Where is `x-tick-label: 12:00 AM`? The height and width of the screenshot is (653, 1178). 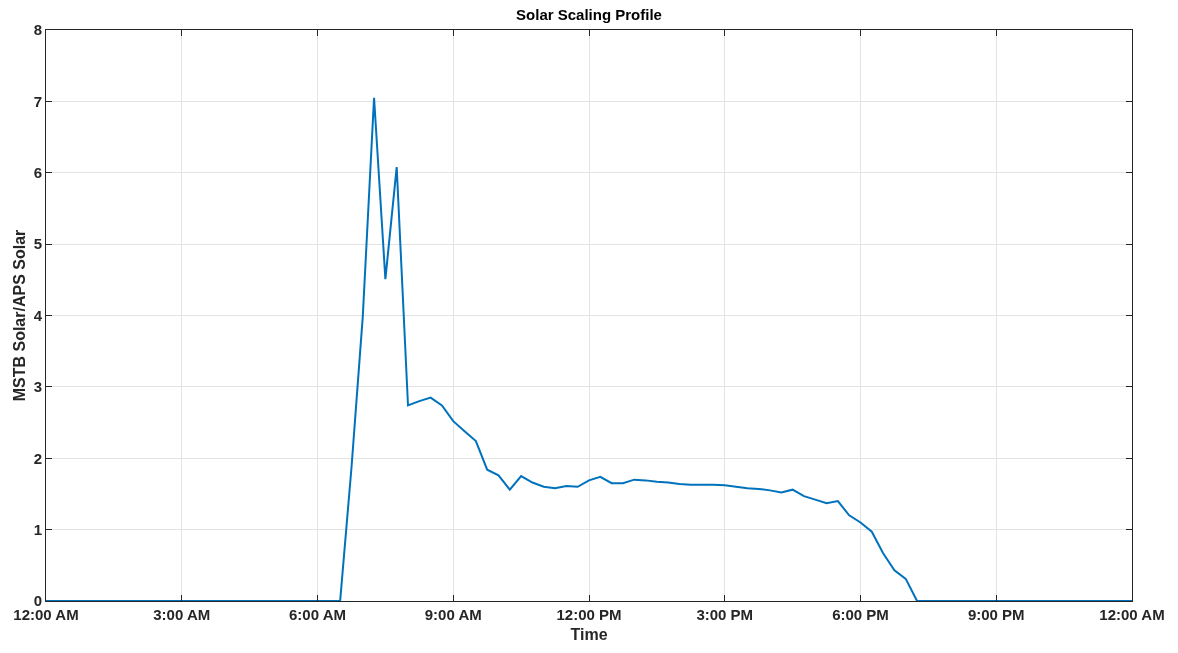 x-tick-label: 12:00 AM is located at coordinates (1132, 614).